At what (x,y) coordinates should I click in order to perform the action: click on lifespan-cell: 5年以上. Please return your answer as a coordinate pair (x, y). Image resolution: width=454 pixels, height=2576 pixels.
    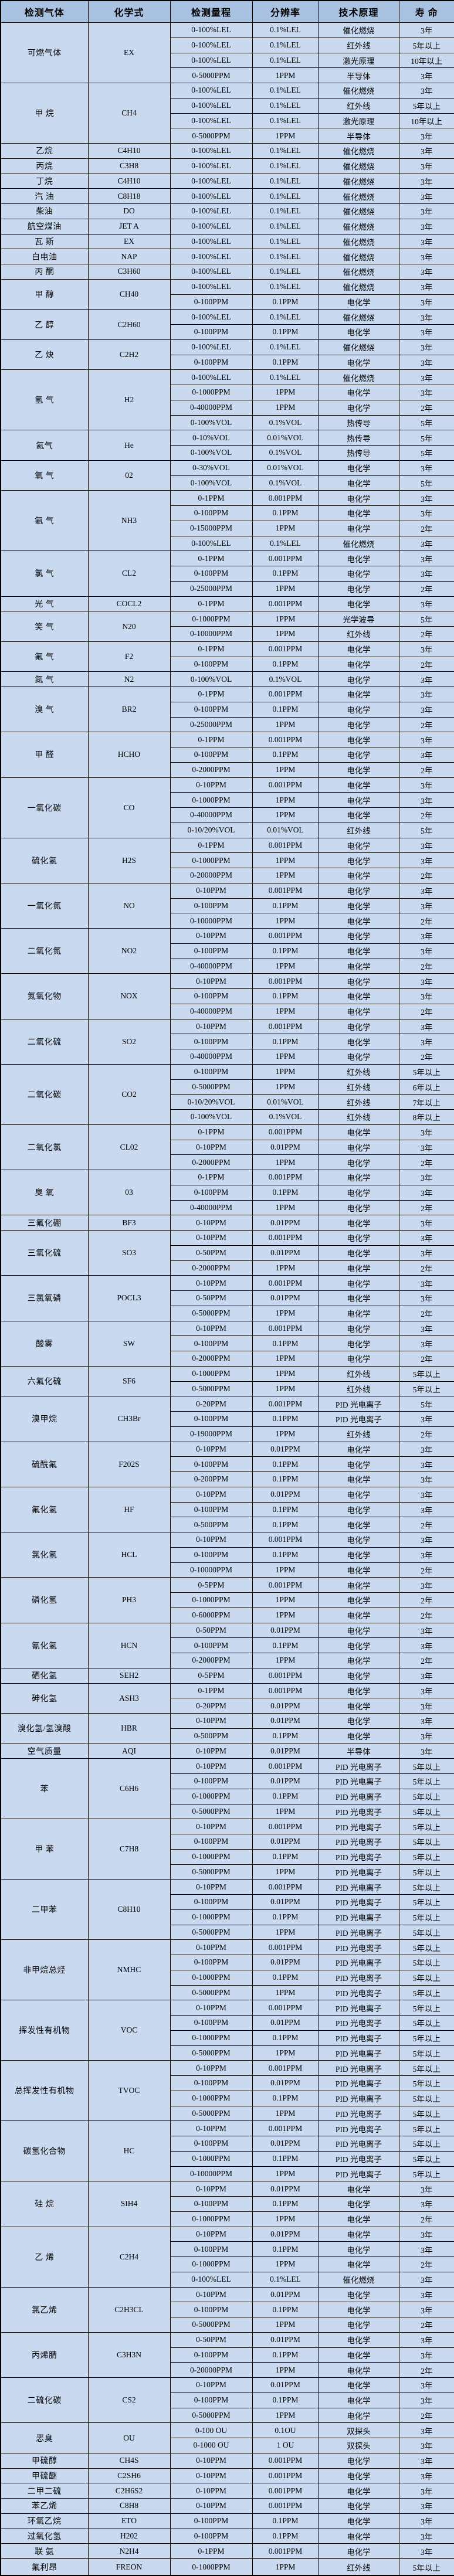
    Looking at the image, I should click on (426, 2083).